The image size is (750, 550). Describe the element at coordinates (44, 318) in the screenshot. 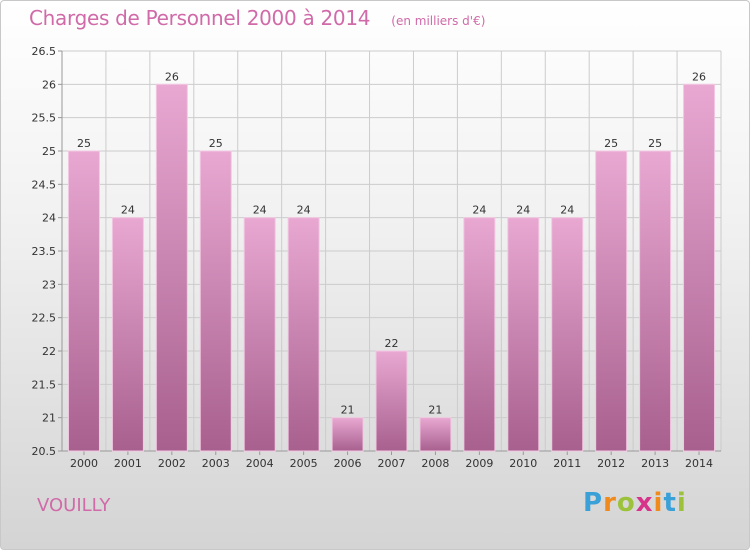

I see `y-tick-label: 22.5` at that location.